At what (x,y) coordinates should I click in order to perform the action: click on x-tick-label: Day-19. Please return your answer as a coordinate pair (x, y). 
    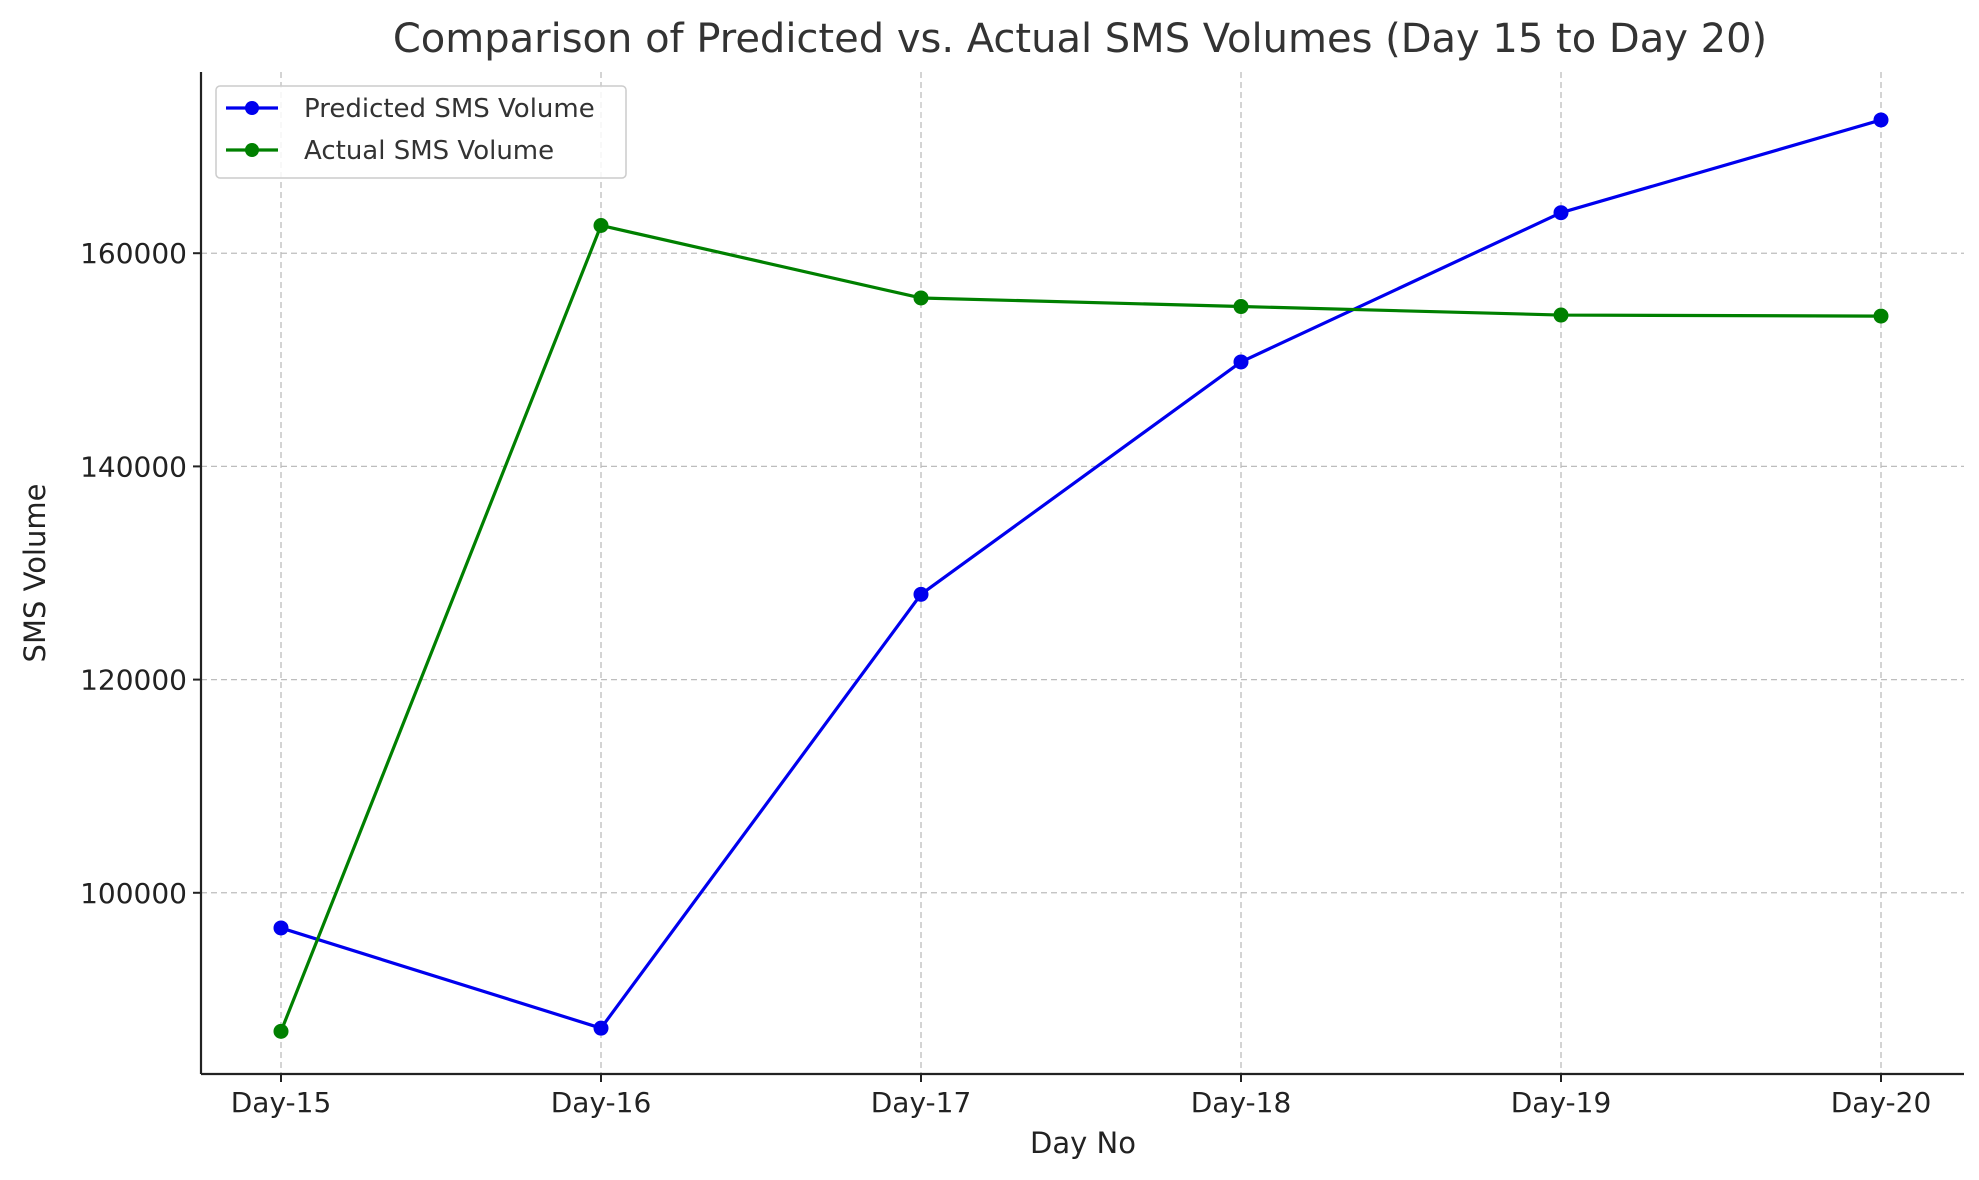
    Looking at the image, I should click on (1561, 1102).